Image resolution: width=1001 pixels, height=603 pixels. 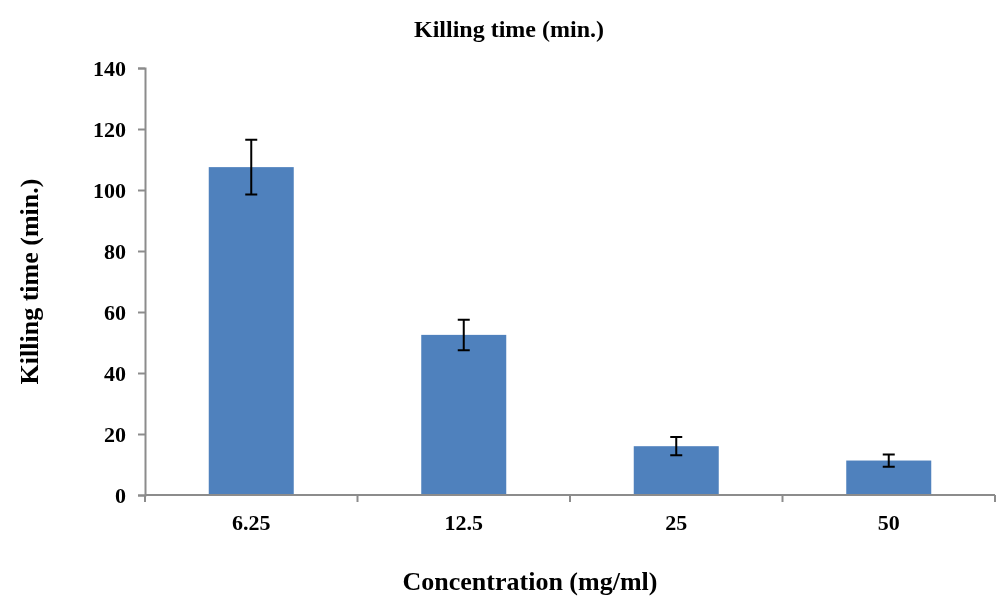 I want to click on y-tick-label: 80, so click(x=115, y=251).